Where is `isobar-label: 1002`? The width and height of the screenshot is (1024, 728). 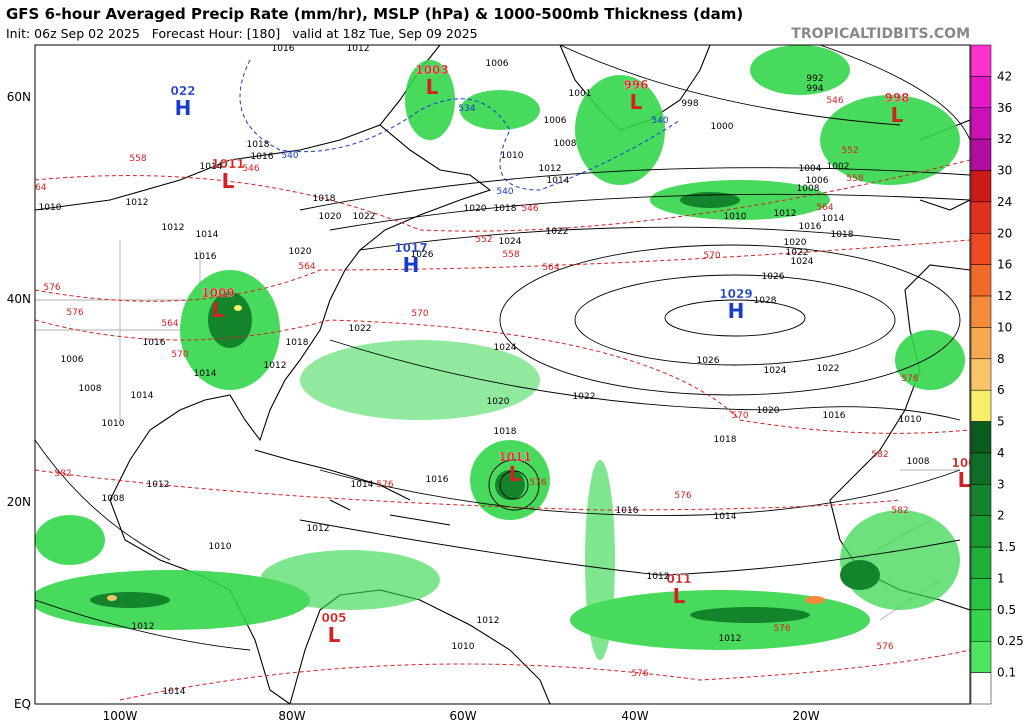 isobar-label: 1002 is located at coordinates (838, 167).